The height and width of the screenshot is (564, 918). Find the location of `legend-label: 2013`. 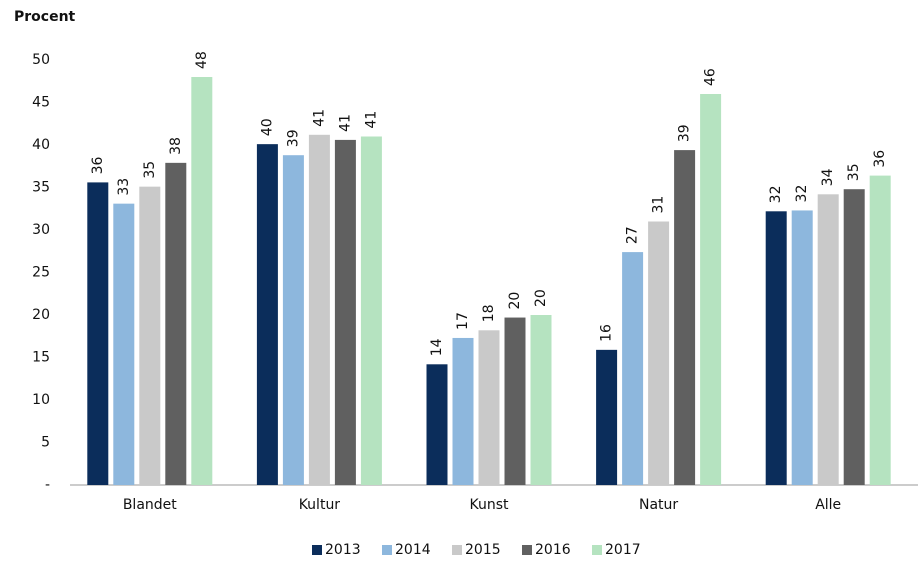

legend-label: 2013 is located at coordinates (343, 550).